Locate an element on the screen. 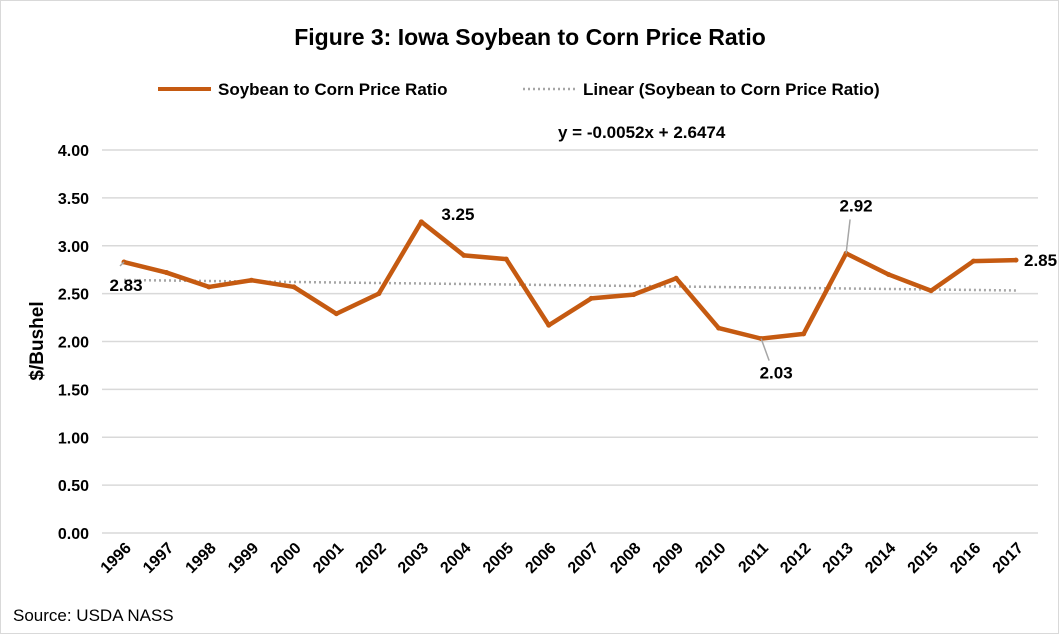 The height and width of the screenshot is (634, 1059). trendline is located at coordinates (570, 285).